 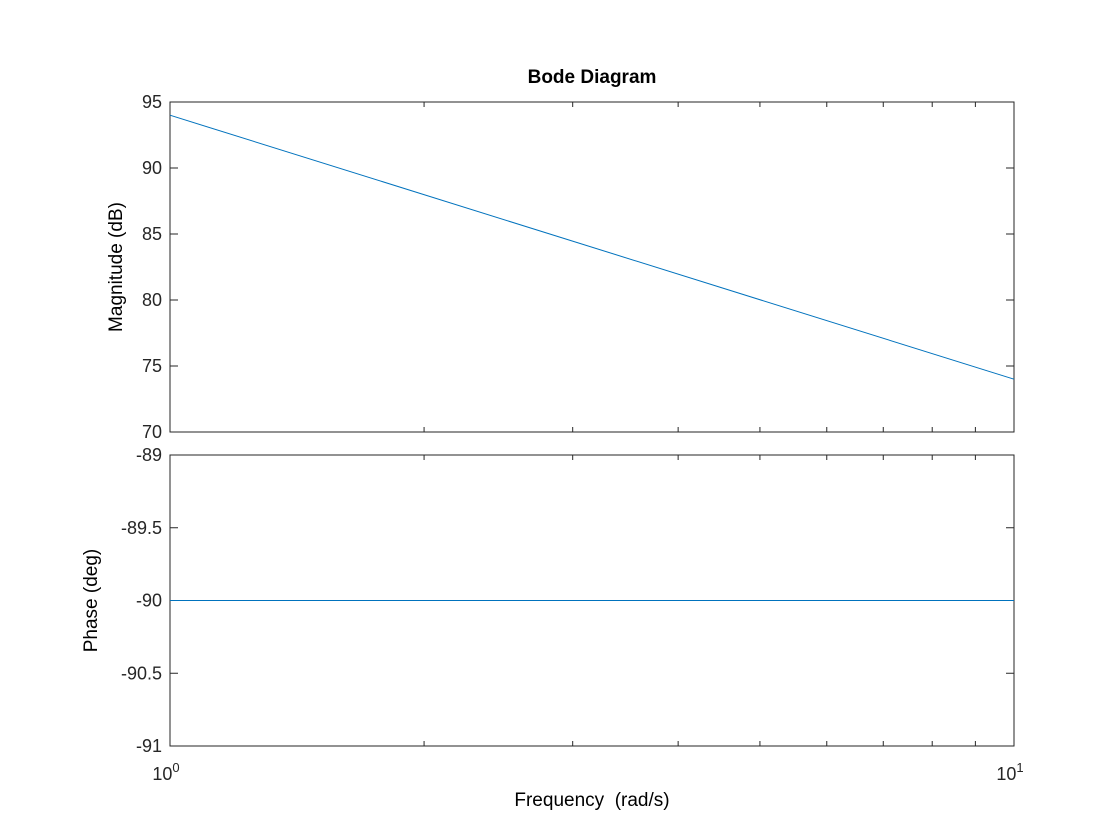 What do you see at coordinates (149, 455) in the screenshot?
I see `phase-ytick-label: -89` at bounding box center [149, 455].